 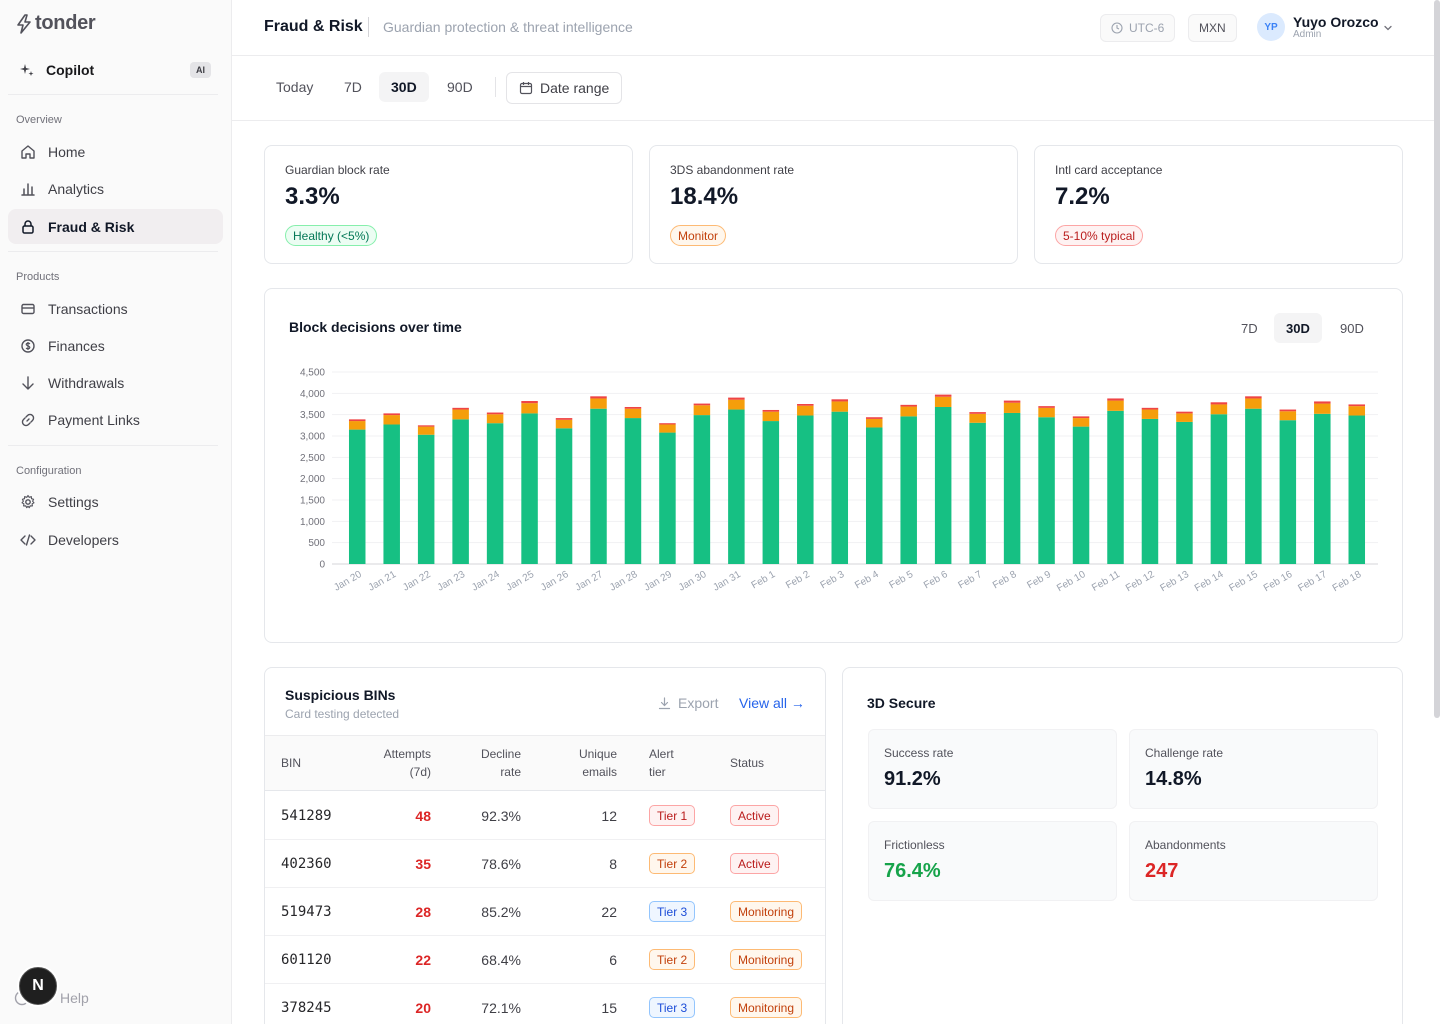 I want to click on stat-frictionless: Frictionless 76.4%, so click(x=992, y=861).